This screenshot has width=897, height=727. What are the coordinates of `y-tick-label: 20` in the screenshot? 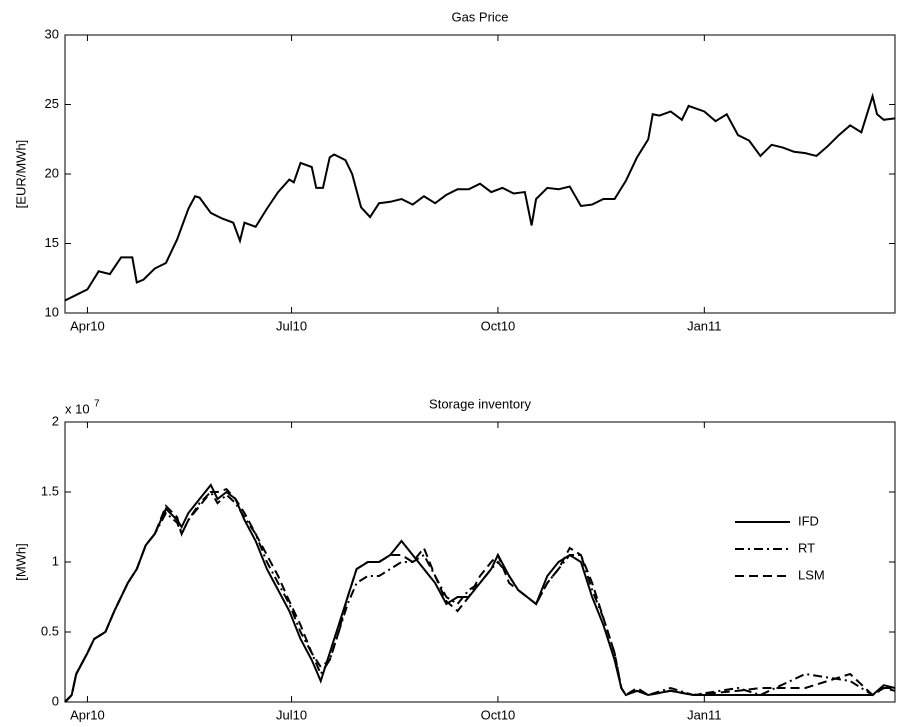 It's located at (52, 172).